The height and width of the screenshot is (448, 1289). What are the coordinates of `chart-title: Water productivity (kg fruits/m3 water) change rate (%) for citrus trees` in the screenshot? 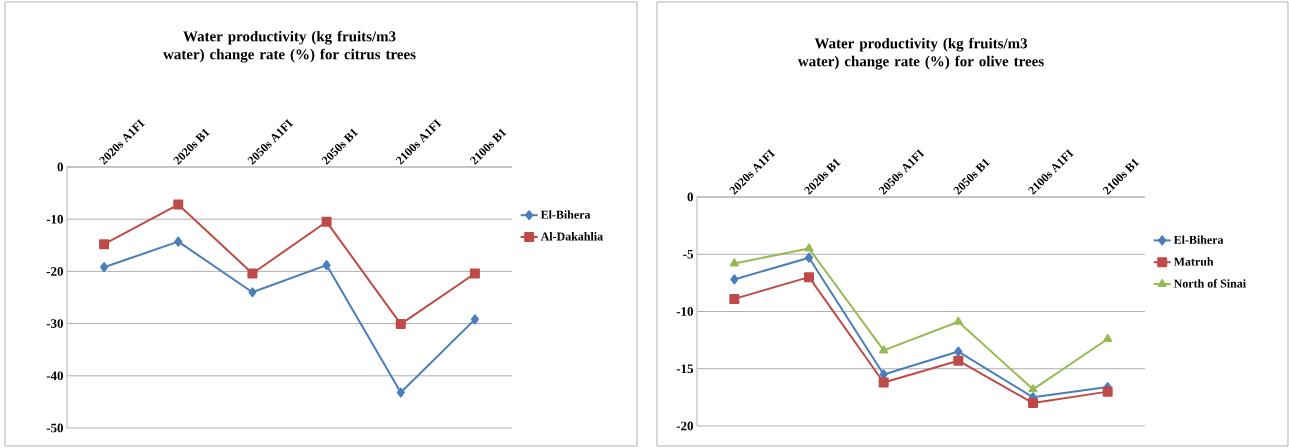 It's located at (289, 46).